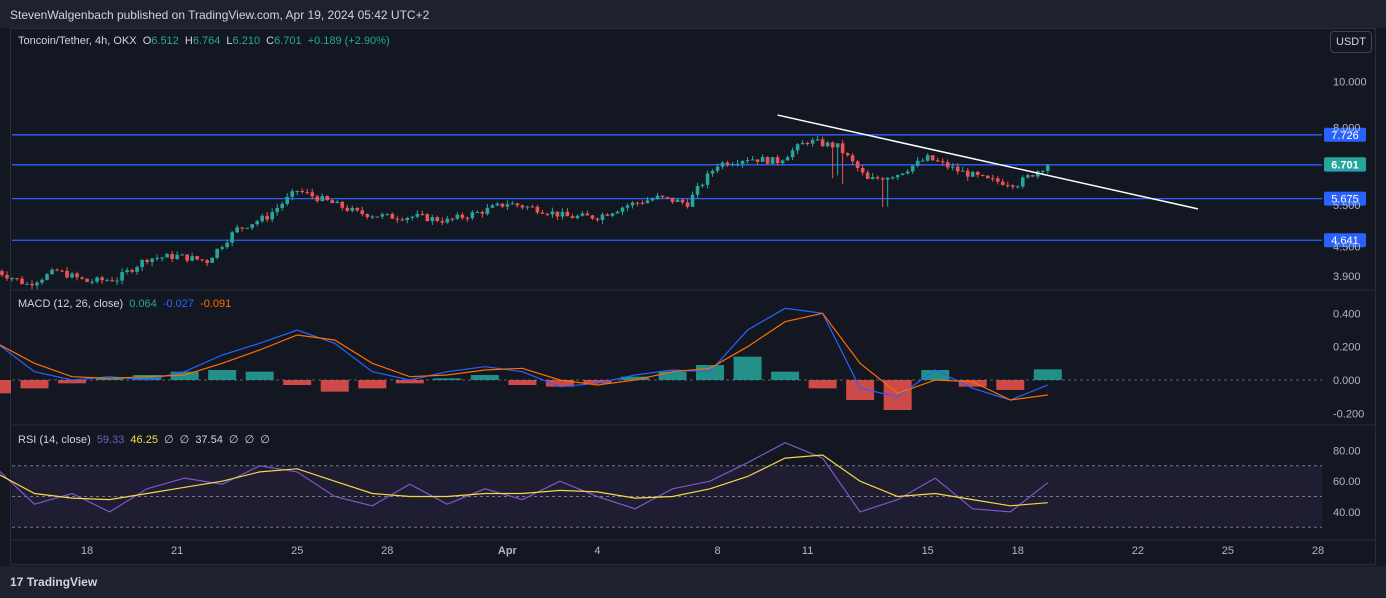  Describe the element at coordinates (54, 440) in the screenshot. I see `rsi-label: RSI (14, close)` at that location.